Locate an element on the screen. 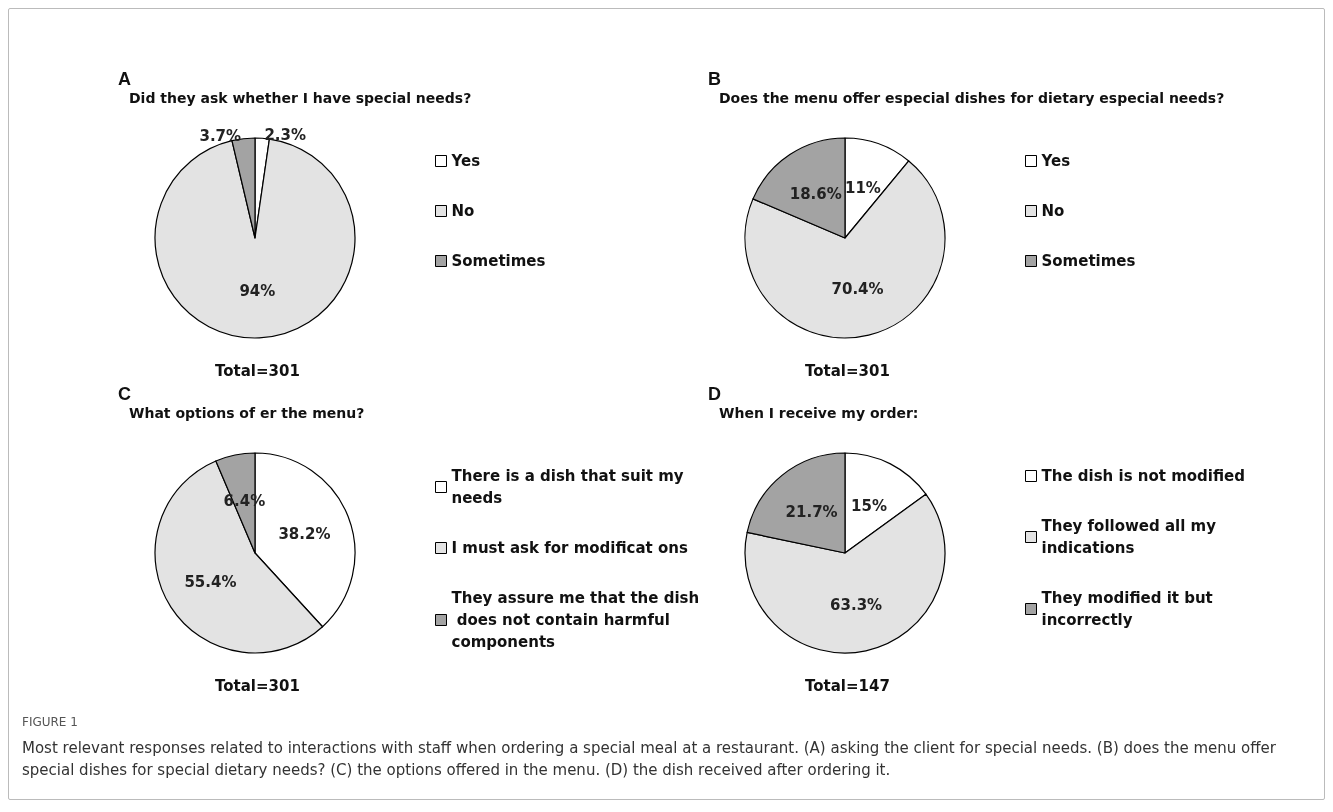 The width and height of the screenshot is (1333, 812). text: B is located at coordinates (714, 79).